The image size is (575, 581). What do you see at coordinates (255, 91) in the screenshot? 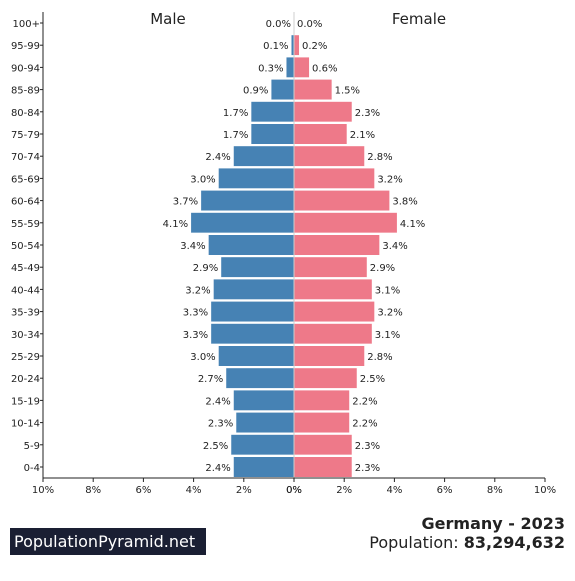
I see `data-label-male: 0.9%` at bounding box center [255, 91].